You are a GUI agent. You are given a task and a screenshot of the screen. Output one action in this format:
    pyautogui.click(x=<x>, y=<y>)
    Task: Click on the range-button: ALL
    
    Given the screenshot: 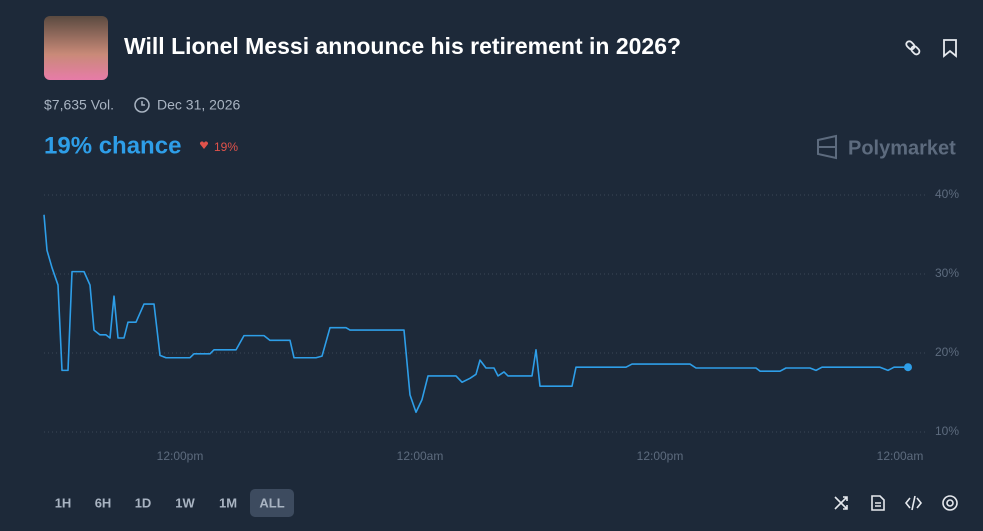 What is the action you would take?
    pyautogui.click(x=271, y=502)
    